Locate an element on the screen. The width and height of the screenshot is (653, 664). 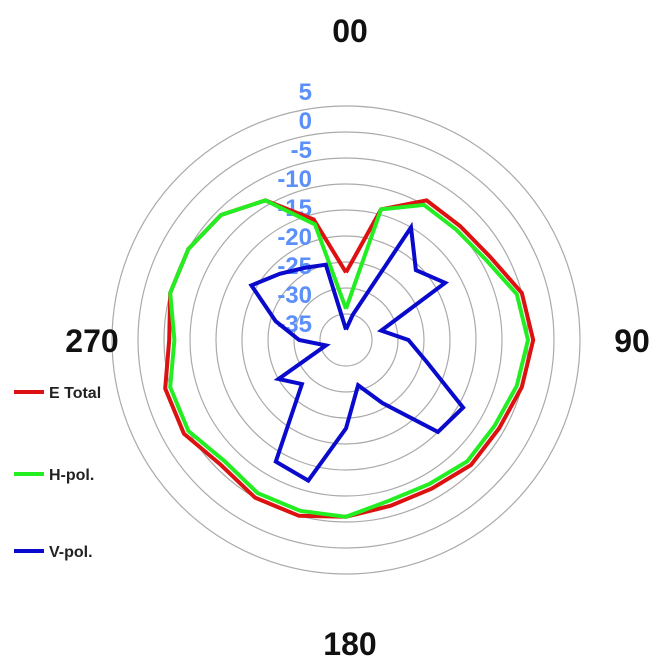
series-line-v-pol is located at coordinates (357, 352).